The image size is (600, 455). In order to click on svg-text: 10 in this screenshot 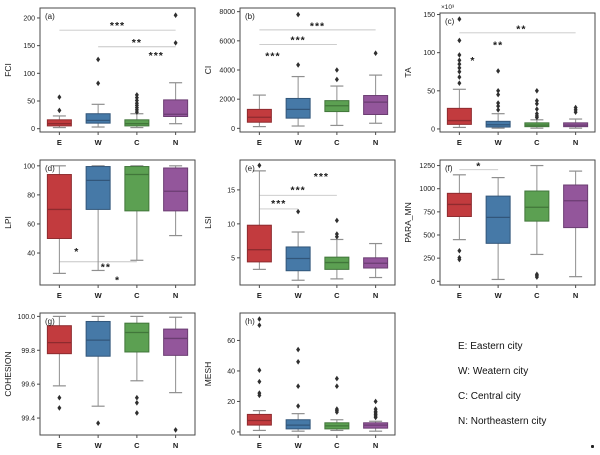, I will do `click(231, 224)`.